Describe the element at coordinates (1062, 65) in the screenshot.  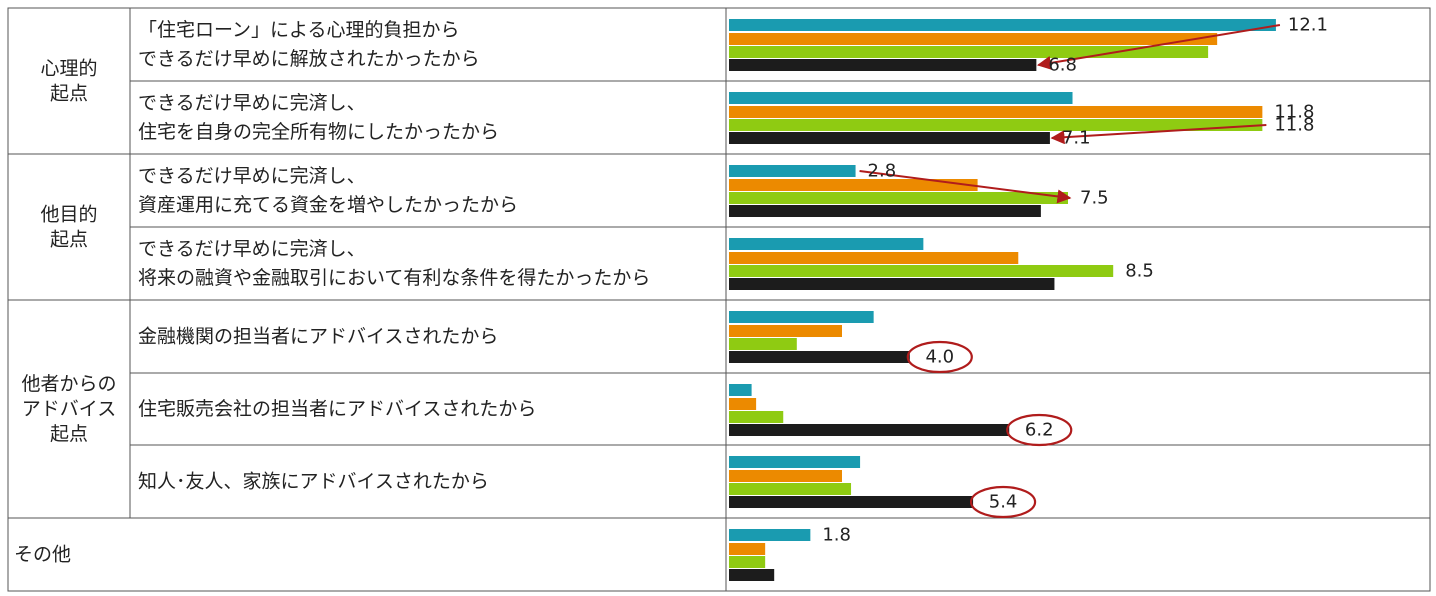
I see `data-label: 6.8` at that location.